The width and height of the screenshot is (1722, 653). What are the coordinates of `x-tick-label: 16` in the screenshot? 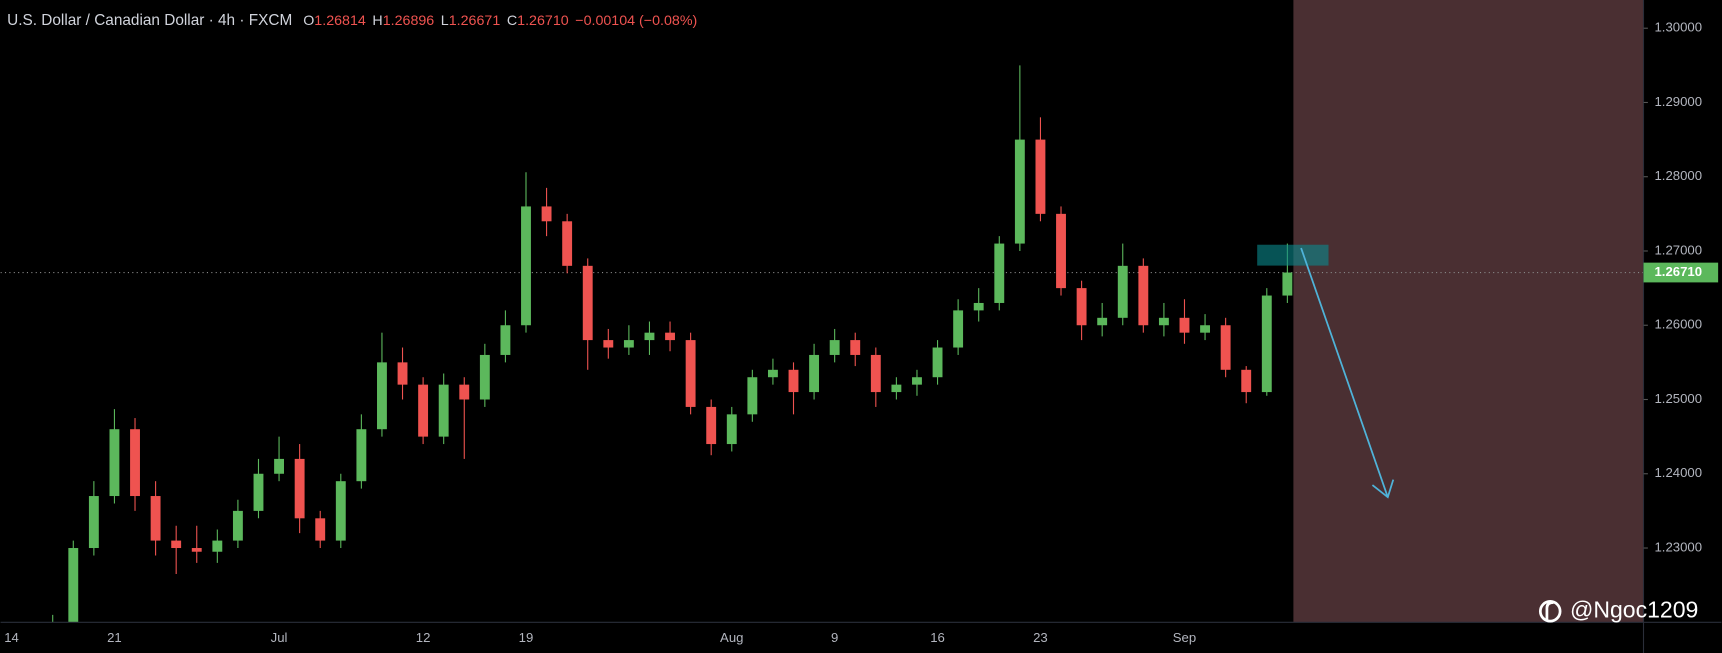 It's located at (937, 637).